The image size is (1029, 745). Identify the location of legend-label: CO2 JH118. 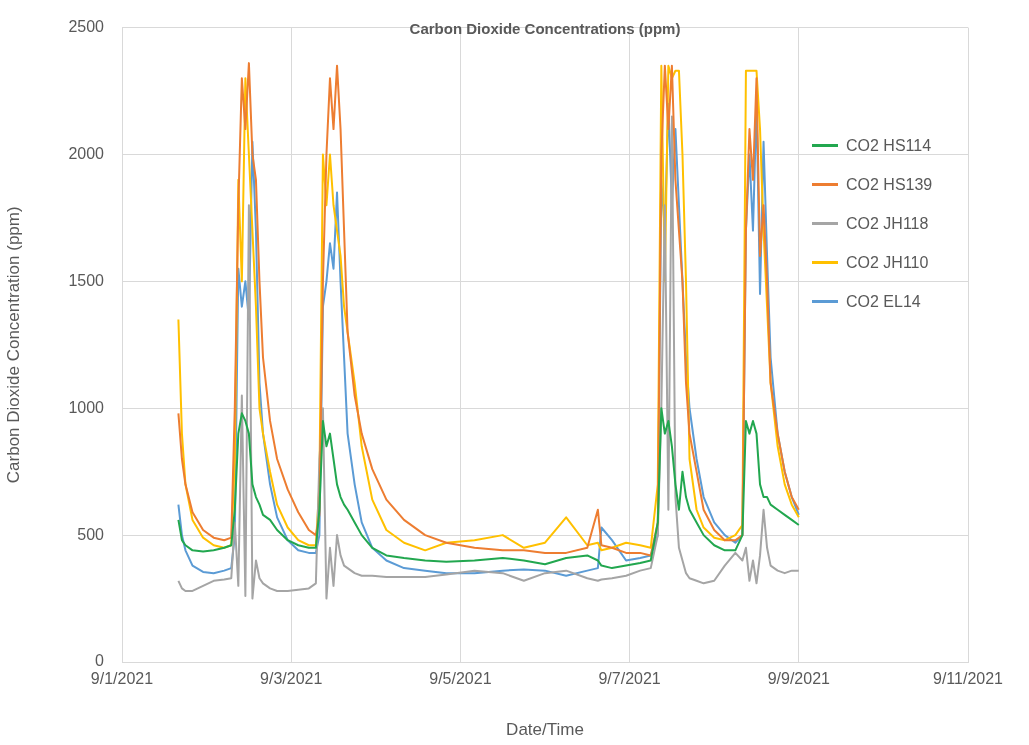
(887, 223).